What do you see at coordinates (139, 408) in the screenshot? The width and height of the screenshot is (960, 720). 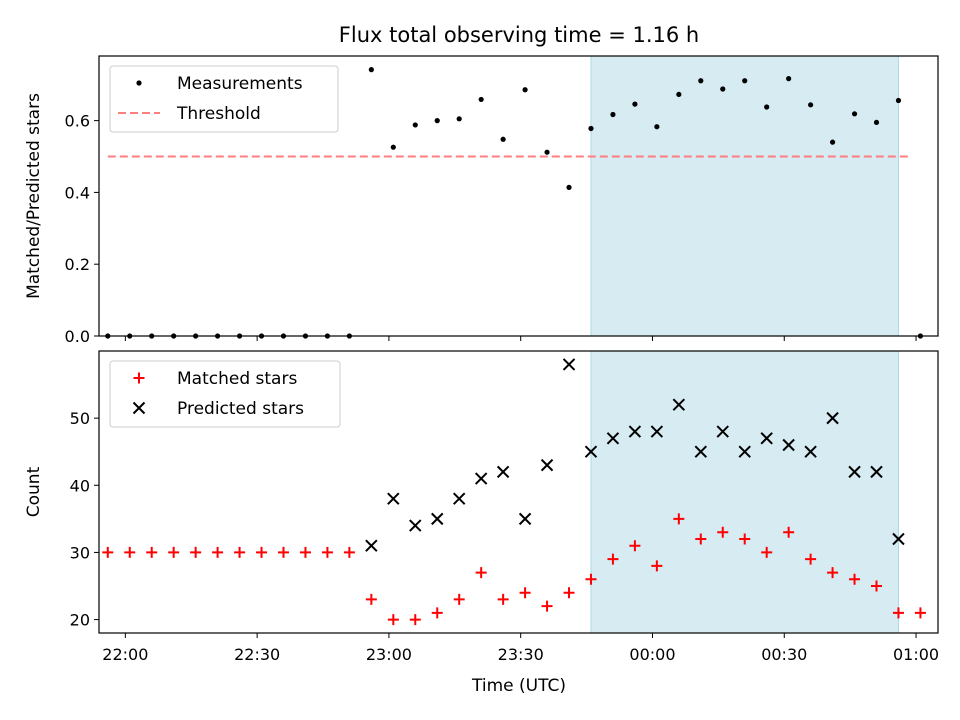 I see `predicted-stars-legend-marker` at bounding box center [139, 408].